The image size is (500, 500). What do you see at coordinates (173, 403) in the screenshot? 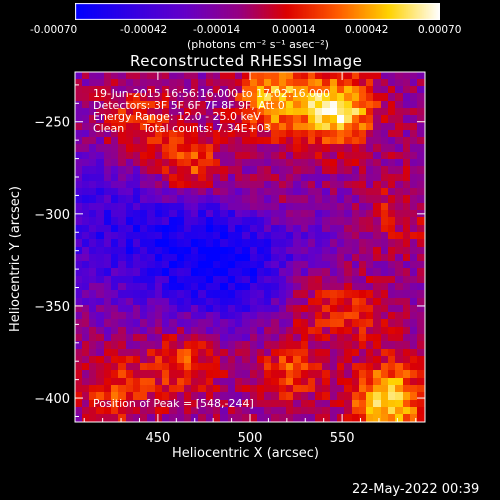
I see `peak-annotation: Position of Peak = [548,-244]` at bounding box center [173, 403].